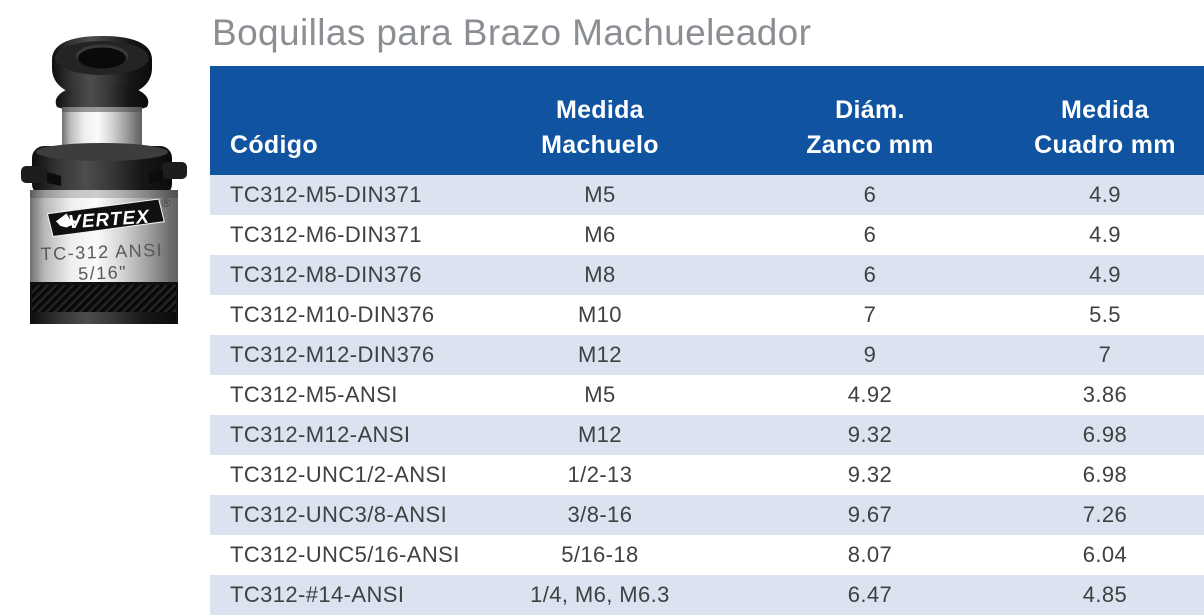  What do you see at coordinates (1105, 594) in the screenshot?
I see `table-cell: 4.85` at bounding box center [1105, 594].